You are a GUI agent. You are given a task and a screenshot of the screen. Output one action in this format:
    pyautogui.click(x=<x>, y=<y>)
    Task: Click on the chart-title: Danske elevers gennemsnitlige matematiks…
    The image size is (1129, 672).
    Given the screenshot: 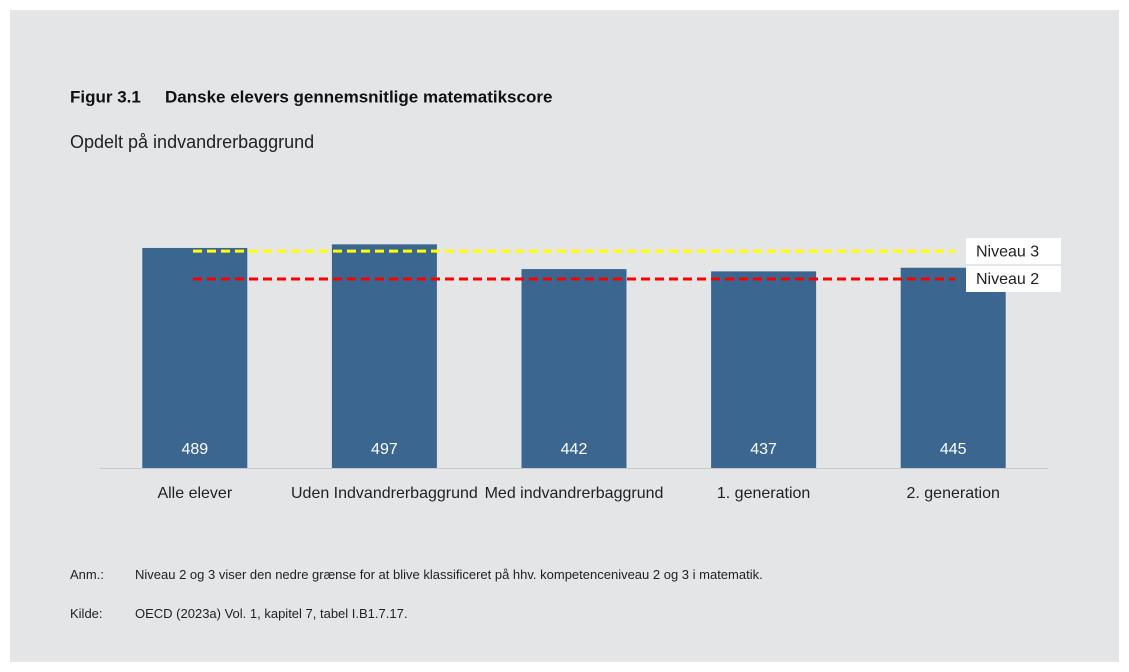 What is the action you would take?
    pyautogui.click(x=358, y=96)
    